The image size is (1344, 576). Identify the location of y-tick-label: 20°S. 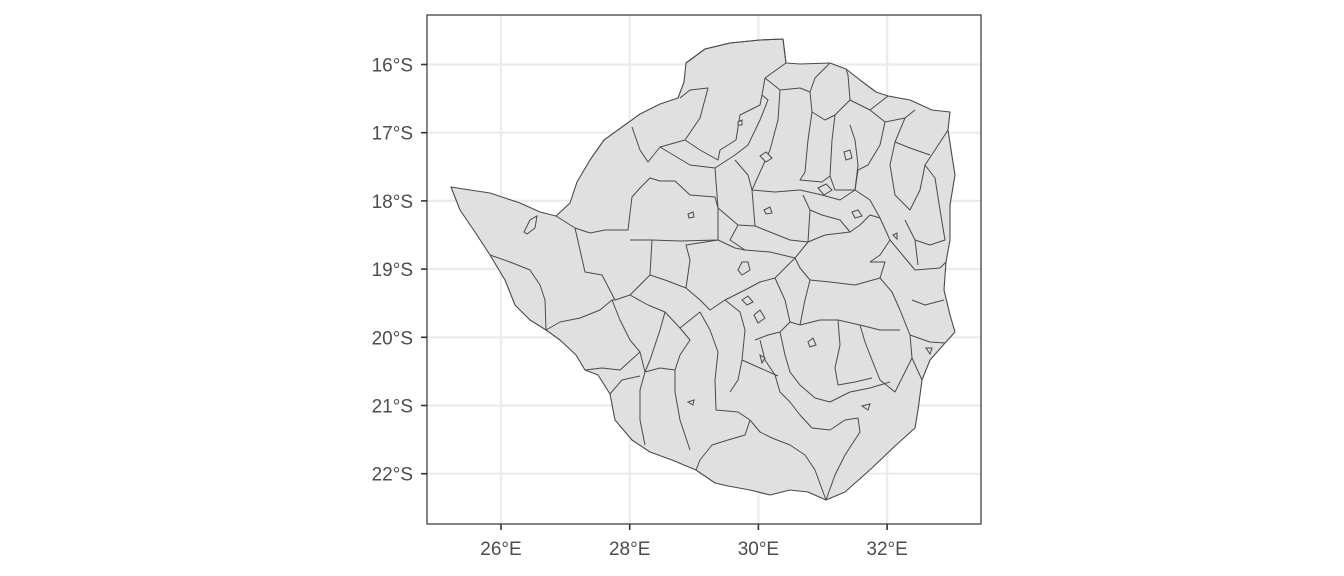
(392, 338).